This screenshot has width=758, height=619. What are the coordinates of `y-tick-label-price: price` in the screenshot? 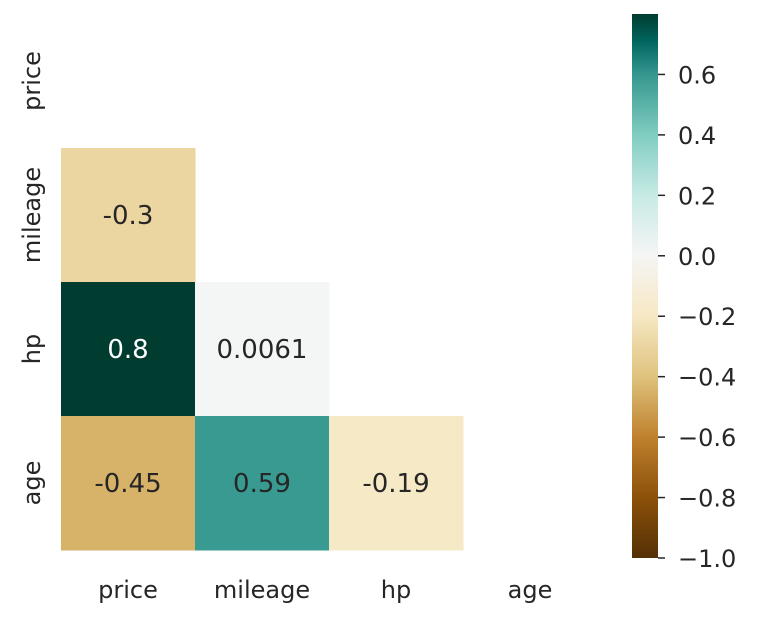 It's located at (32, 81).